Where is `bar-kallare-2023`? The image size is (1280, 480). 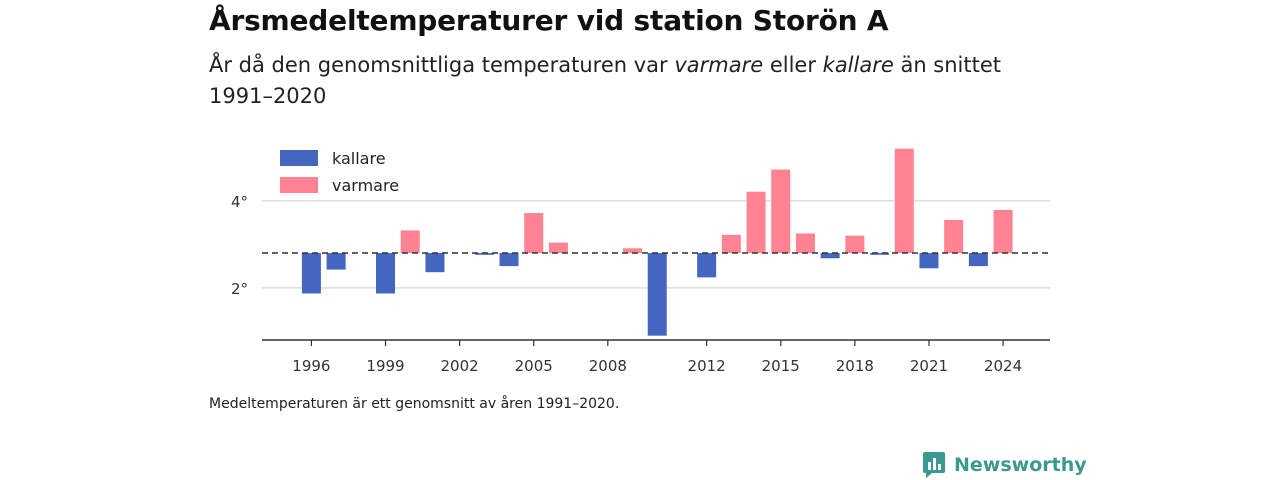 bar-kallare-2023 is located at coordinates (978, 260).